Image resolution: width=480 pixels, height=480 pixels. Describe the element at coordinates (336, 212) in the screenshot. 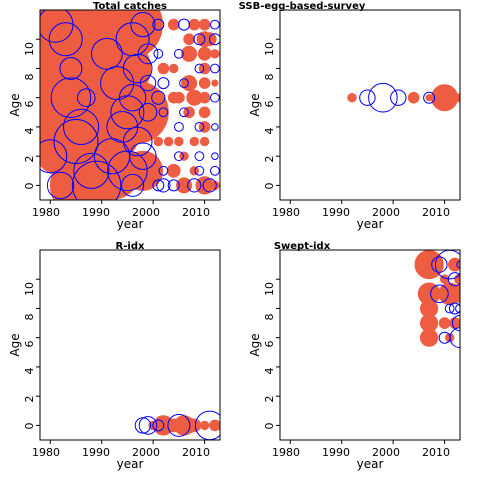

I see `x-tick-label: 1990` at that location.